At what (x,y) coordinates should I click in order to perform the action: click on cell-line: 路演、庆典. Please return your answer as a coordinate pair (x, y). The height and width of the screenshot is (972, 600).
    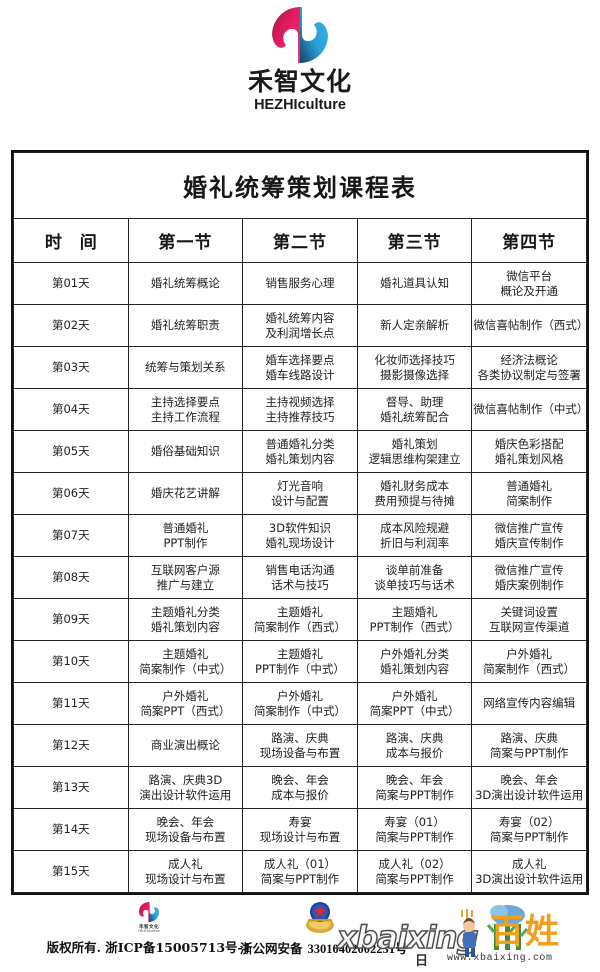
    Looking at the image, I should click on (300, 737).